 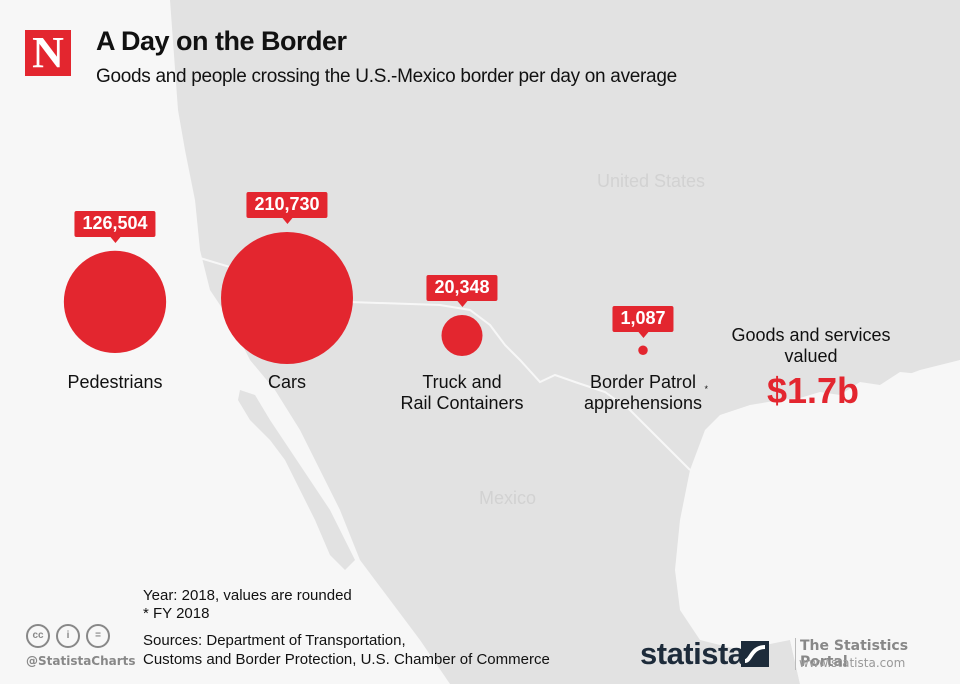 I want to click on newsweek-logo: N, so click(x=48, y=53).